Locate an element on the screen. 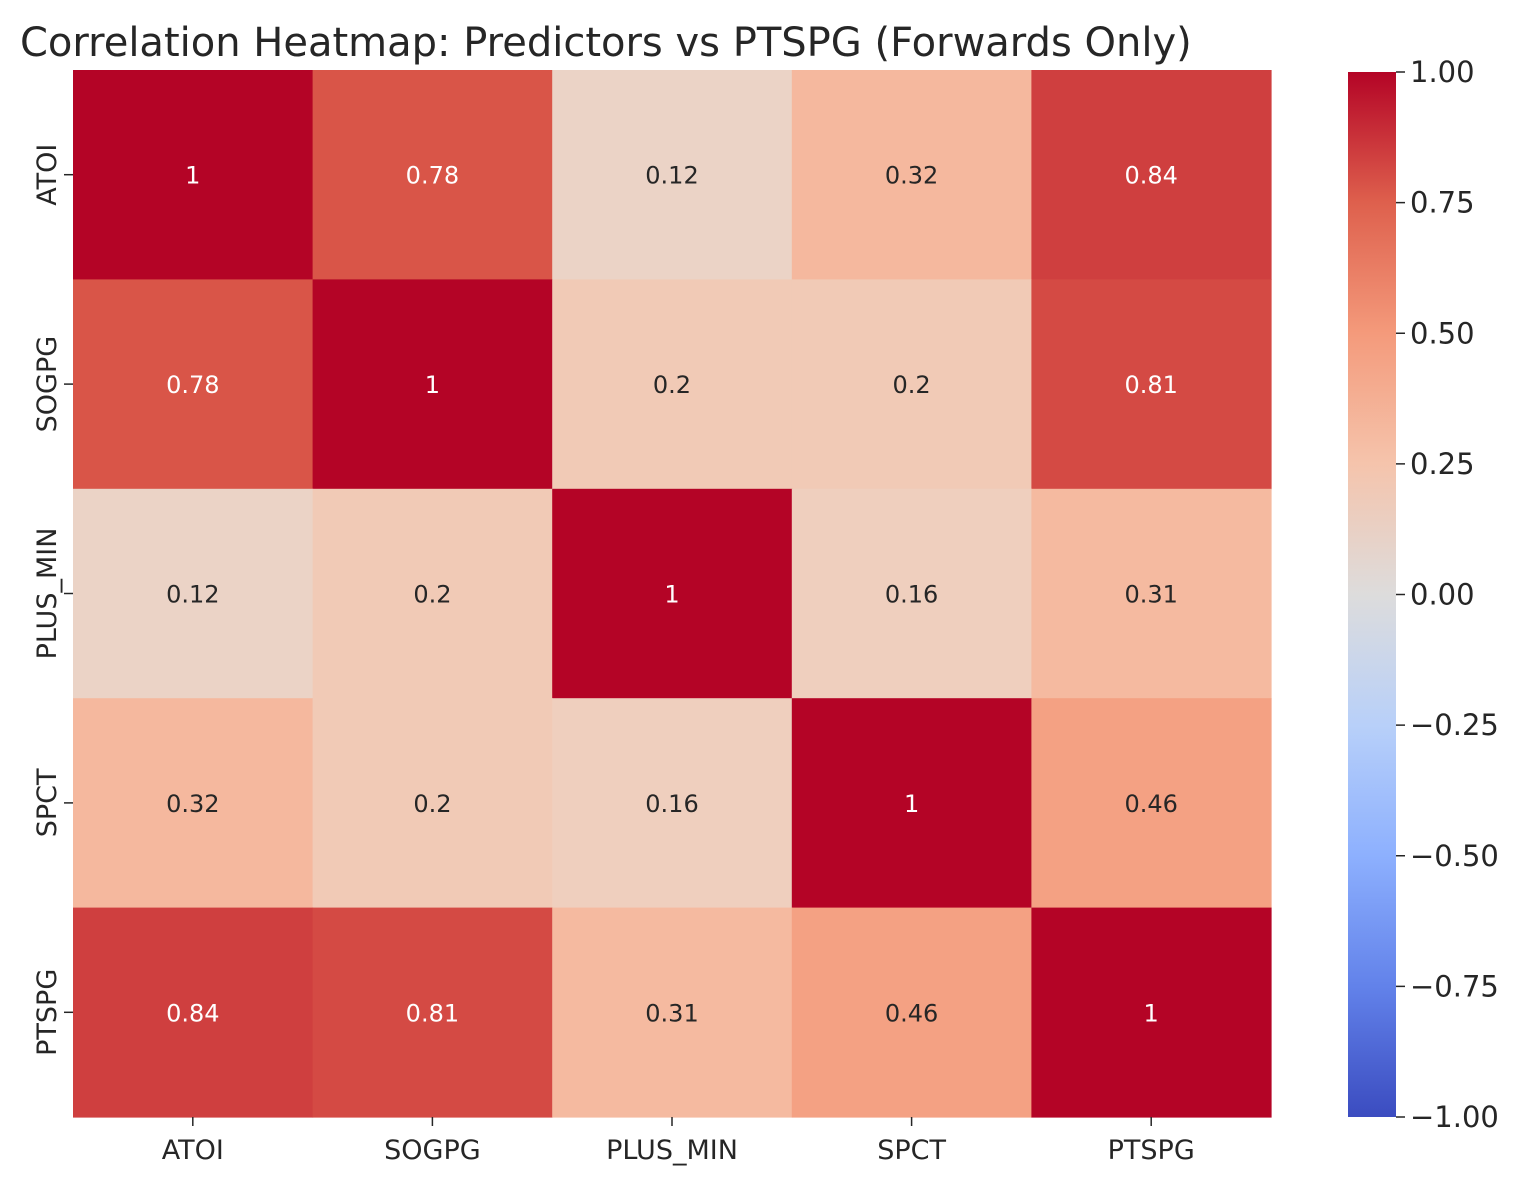 The width and height of the screenshot is (1530, 1180). heatmap-cell-plus_min-ptspg is located at coordinates (1151, 593).